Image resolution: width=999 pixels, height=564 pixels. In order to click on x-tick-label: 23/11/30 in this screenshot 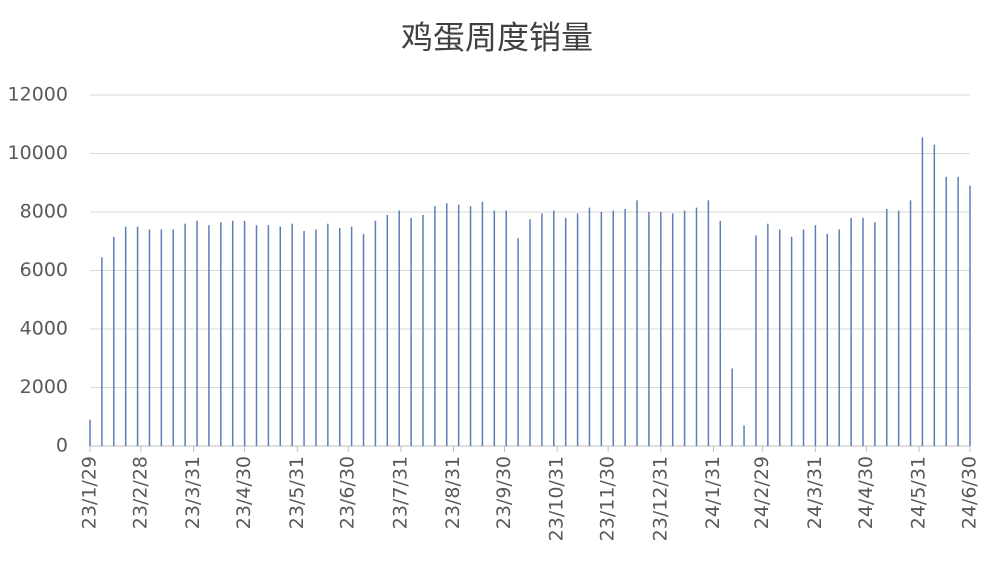, I will do `click(608, 498)`.